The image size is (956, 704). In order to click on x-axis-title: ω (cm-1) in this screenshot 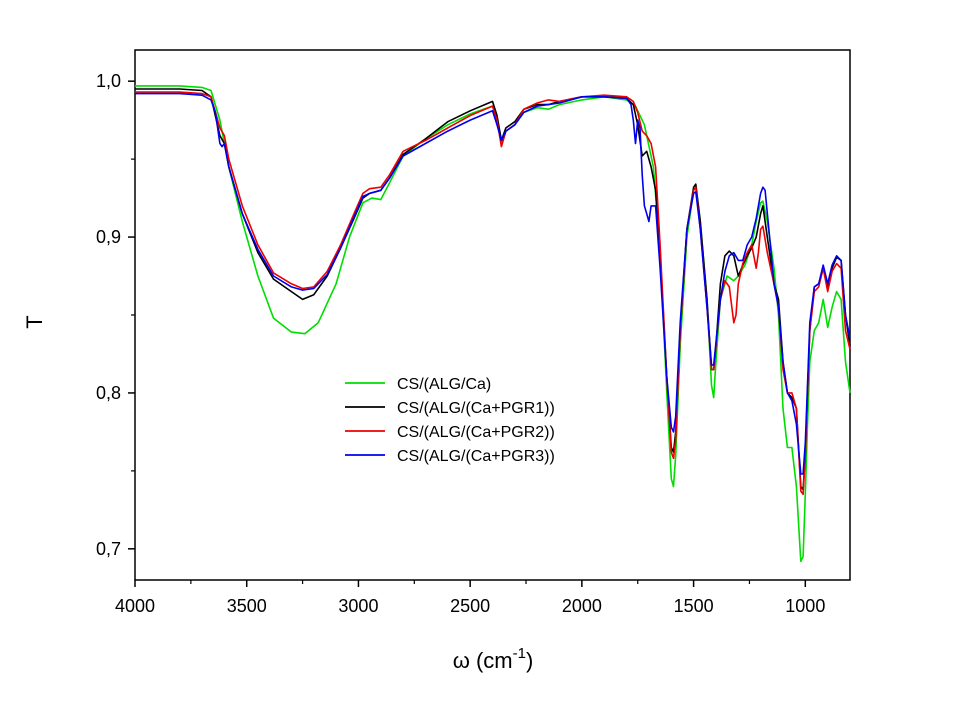, I will do `click(493, 659)`.